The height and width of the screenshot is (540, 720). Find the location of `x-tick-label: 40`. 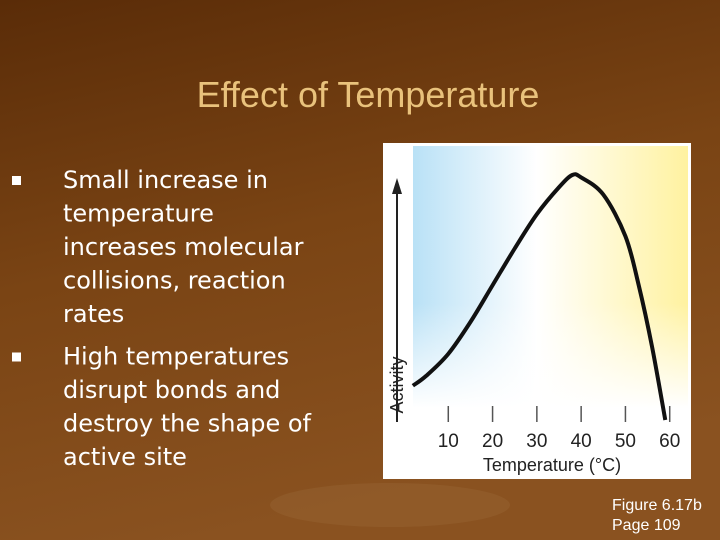

x-tick-label: 40 is located at coordinates (581, 441).